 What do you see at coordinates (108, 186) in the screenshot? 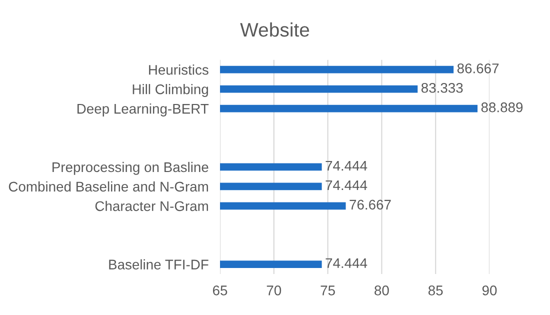
I see `y-tick-label: Combined Baseline and N-Gram` at bounding box center [108, 186].